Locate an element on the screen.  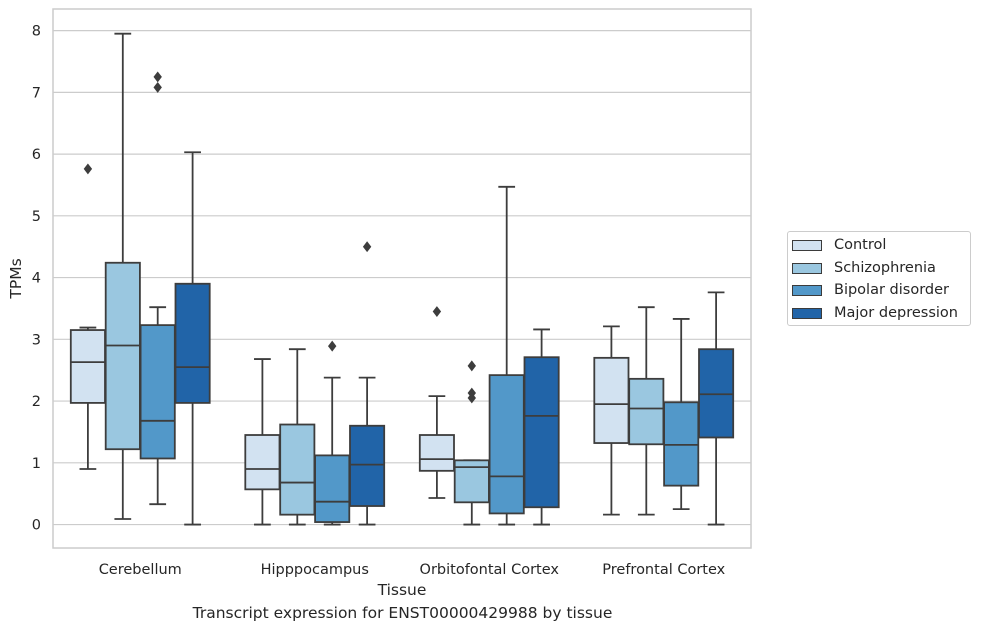
legend-item-bipolar: Bipolar disorder is located at coordinates (870, 290).